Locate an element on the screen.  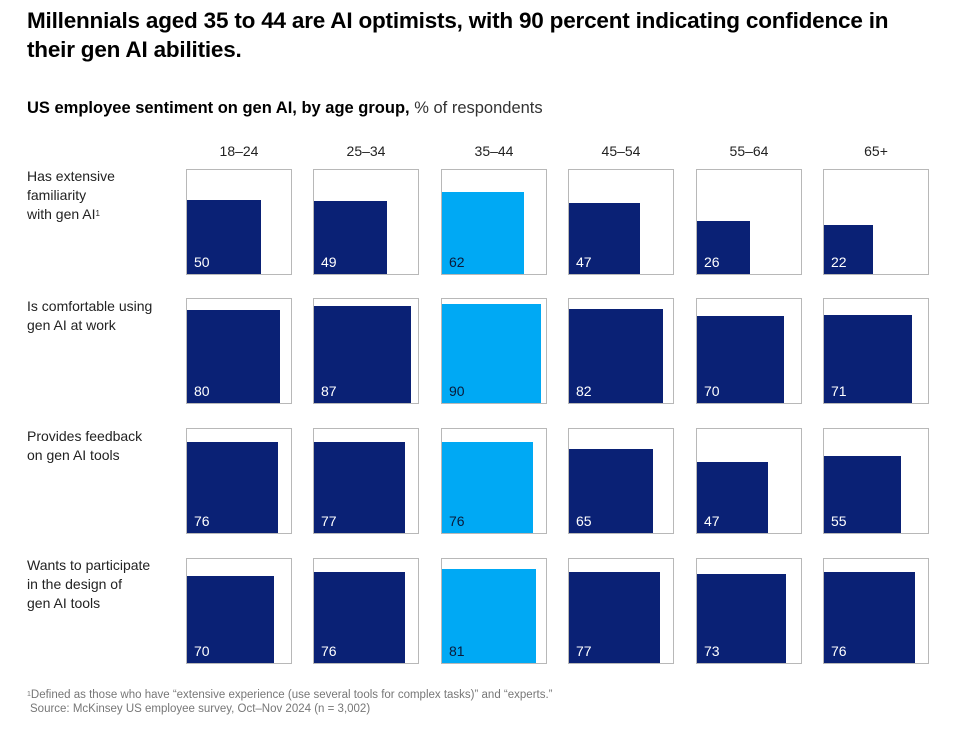
subtitle-unit: % of respondents is located at coordinates (478, 108).